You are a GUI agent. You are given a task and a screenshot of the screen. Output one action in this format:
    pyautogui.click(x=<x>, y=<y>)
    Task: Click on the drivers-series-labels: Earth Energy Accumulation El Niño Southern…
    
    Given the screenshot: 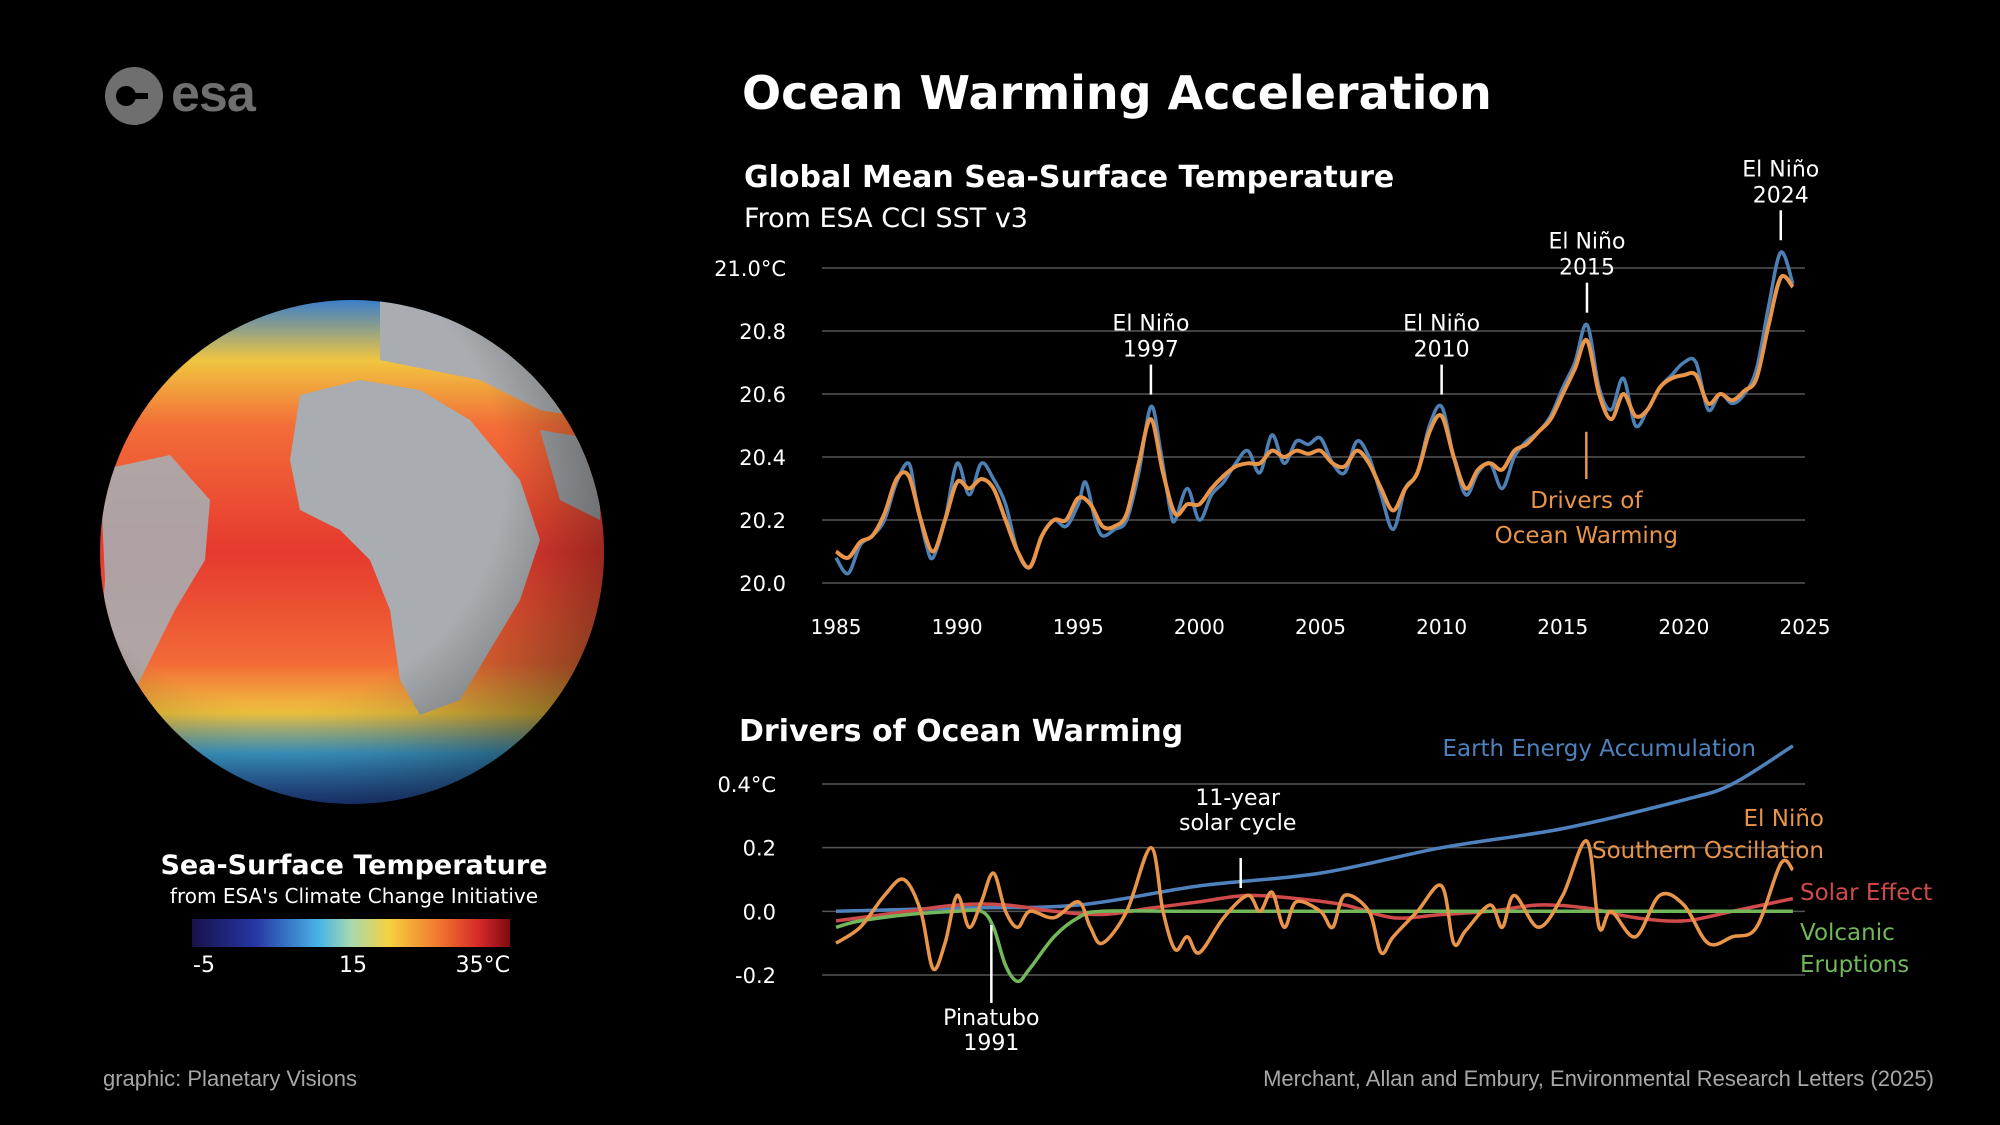 What is the action you would take?
    pyautogui.click(x=1687, y=857)
    